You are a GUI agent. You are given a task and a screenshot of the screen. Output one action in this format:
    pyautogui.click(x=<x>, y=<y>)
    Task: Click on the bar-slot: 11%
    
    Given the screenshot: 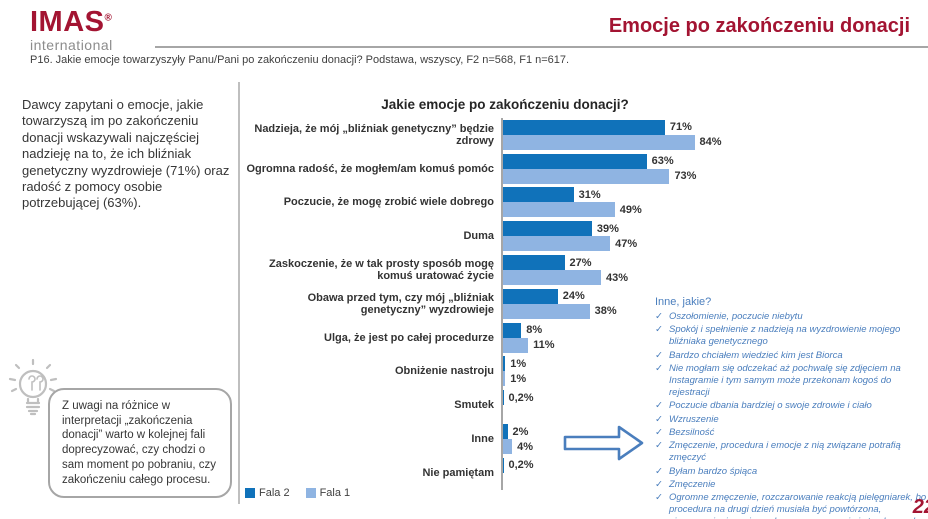 What is the action you would take?
    pyautogui.click(x=614, y=345)
    